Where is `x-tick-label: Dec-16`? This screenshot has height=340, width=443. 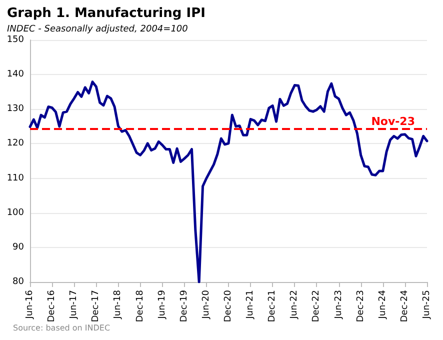 x-tick-label: Dec-16 is located at coordinates (52, 306).